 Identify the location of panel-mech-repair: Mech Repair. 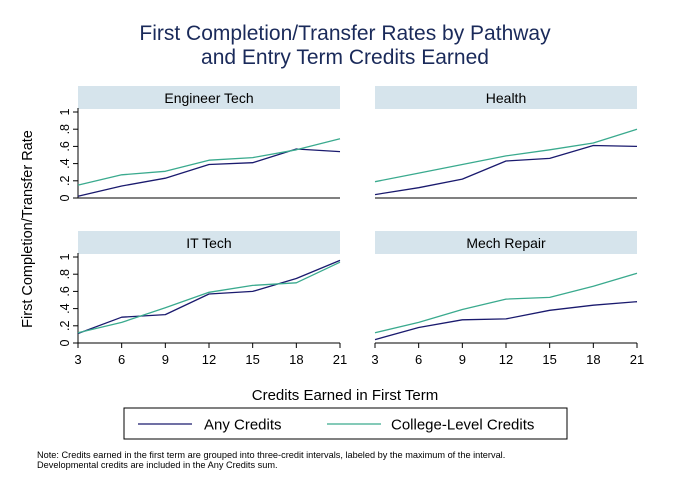
(506, 287).